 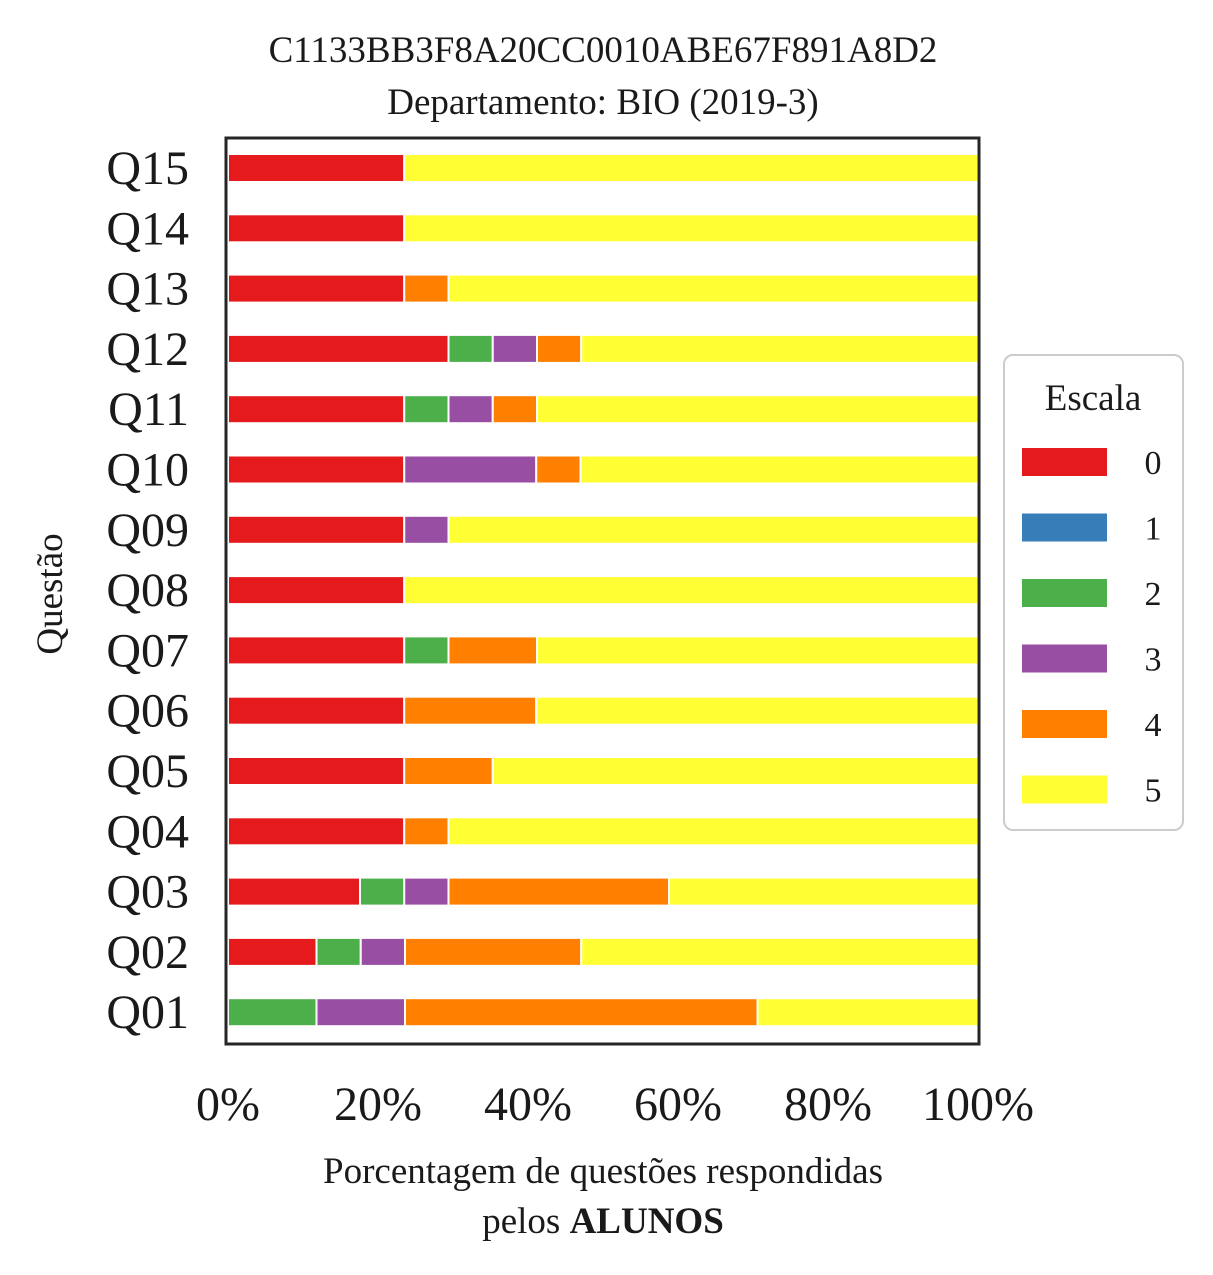 What do you see at coordinates (147, 470) in the screenshot?
I see `y-tick-label: Q10` at bounding box center [147, 470].